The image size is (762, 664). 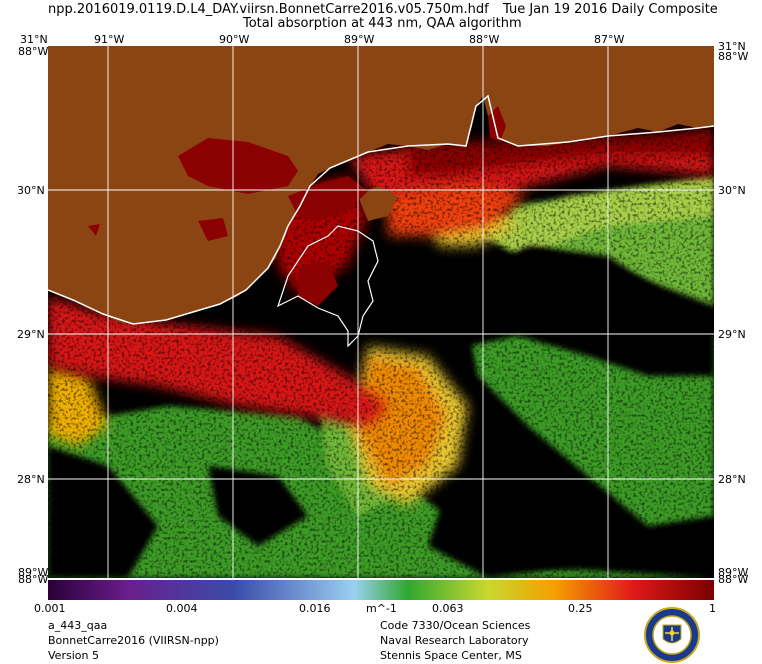 What do you see at coordinates (733, 572) in the screenshot?
I see `corner-bottom-right-a: 89°W` at bounding box center [733, 572].